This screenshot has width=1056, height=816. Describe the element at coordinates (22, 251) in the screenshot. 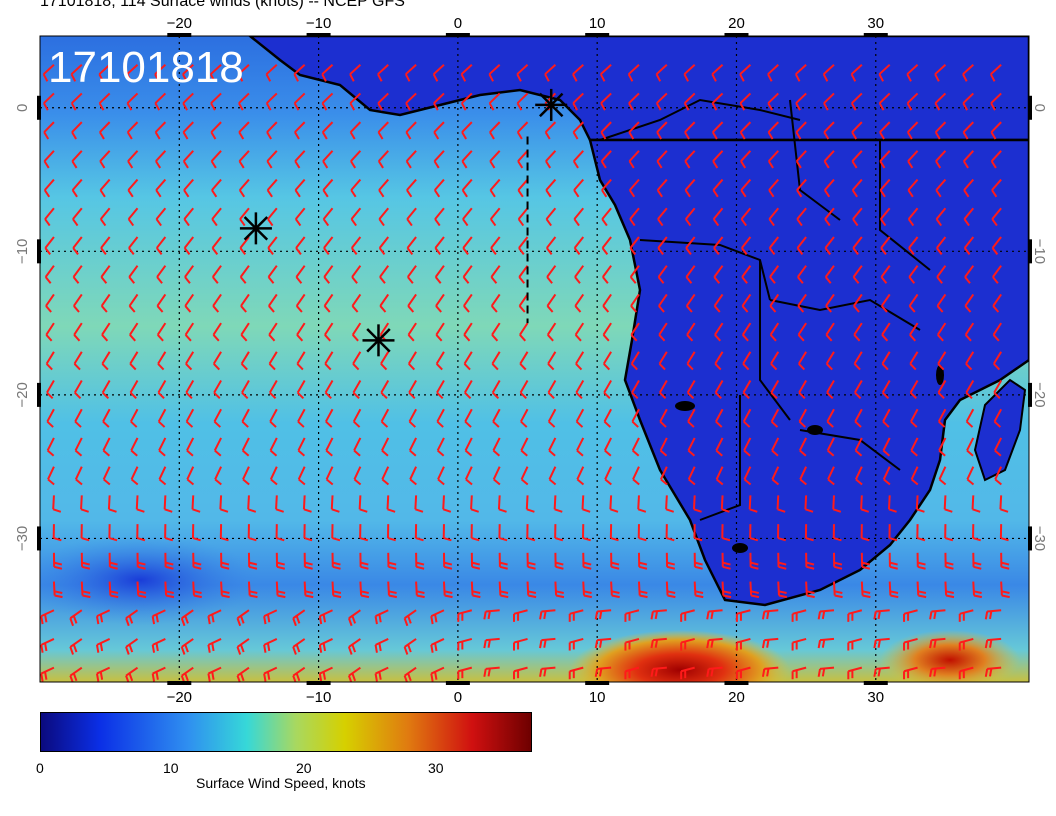

I see `lat-tick-label: −10` at that location.